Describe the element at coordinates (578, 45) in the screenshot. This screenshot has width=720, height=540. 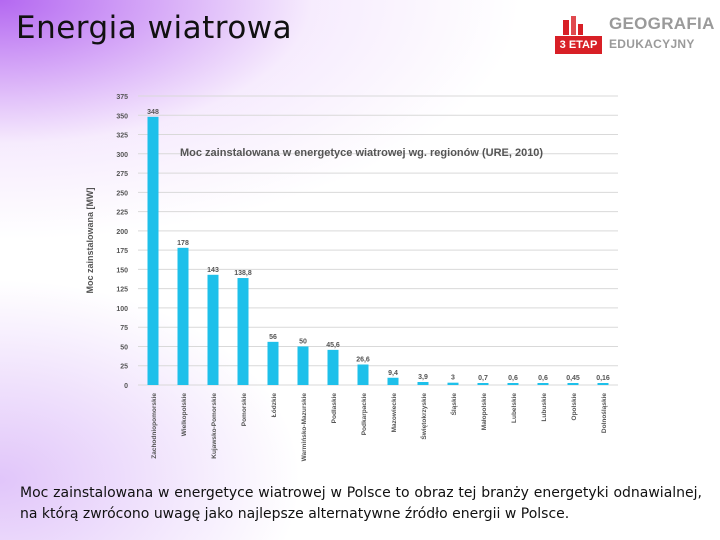
I see `logo-badge: 3 ETAP` at that location.